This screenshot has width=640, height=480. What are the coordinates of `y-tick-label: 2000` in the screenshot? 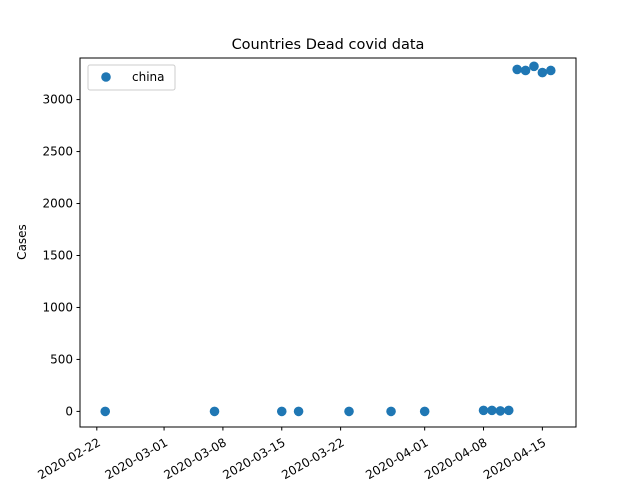 It's located at (57, 204).